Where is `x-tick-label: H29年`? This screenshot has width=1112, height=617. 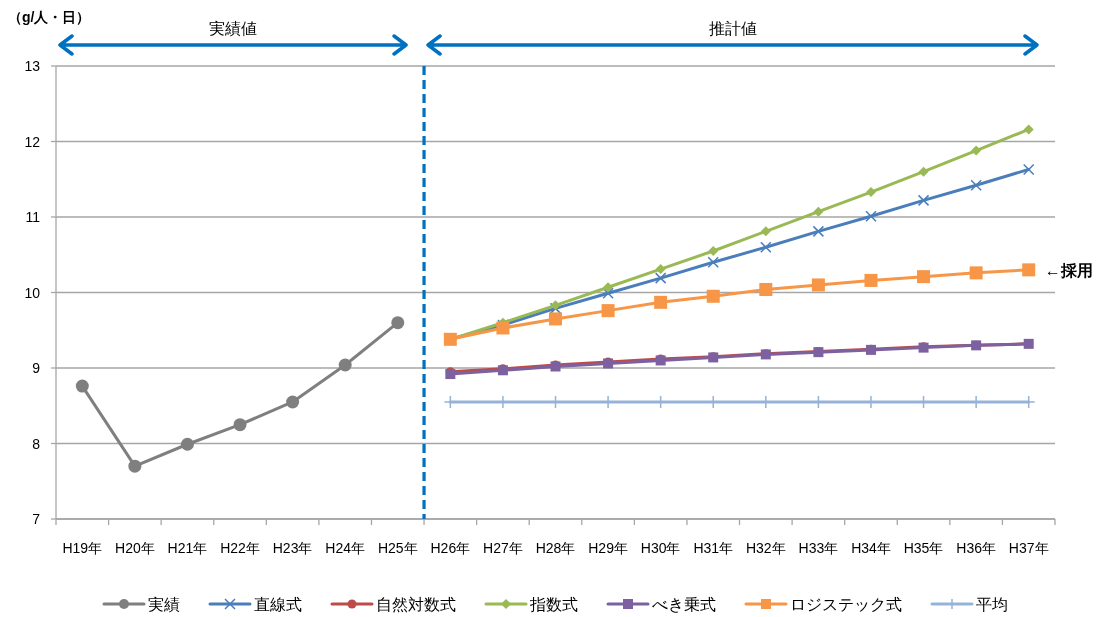
x-tick-label: H29年 is located at coordinates (608, 548).